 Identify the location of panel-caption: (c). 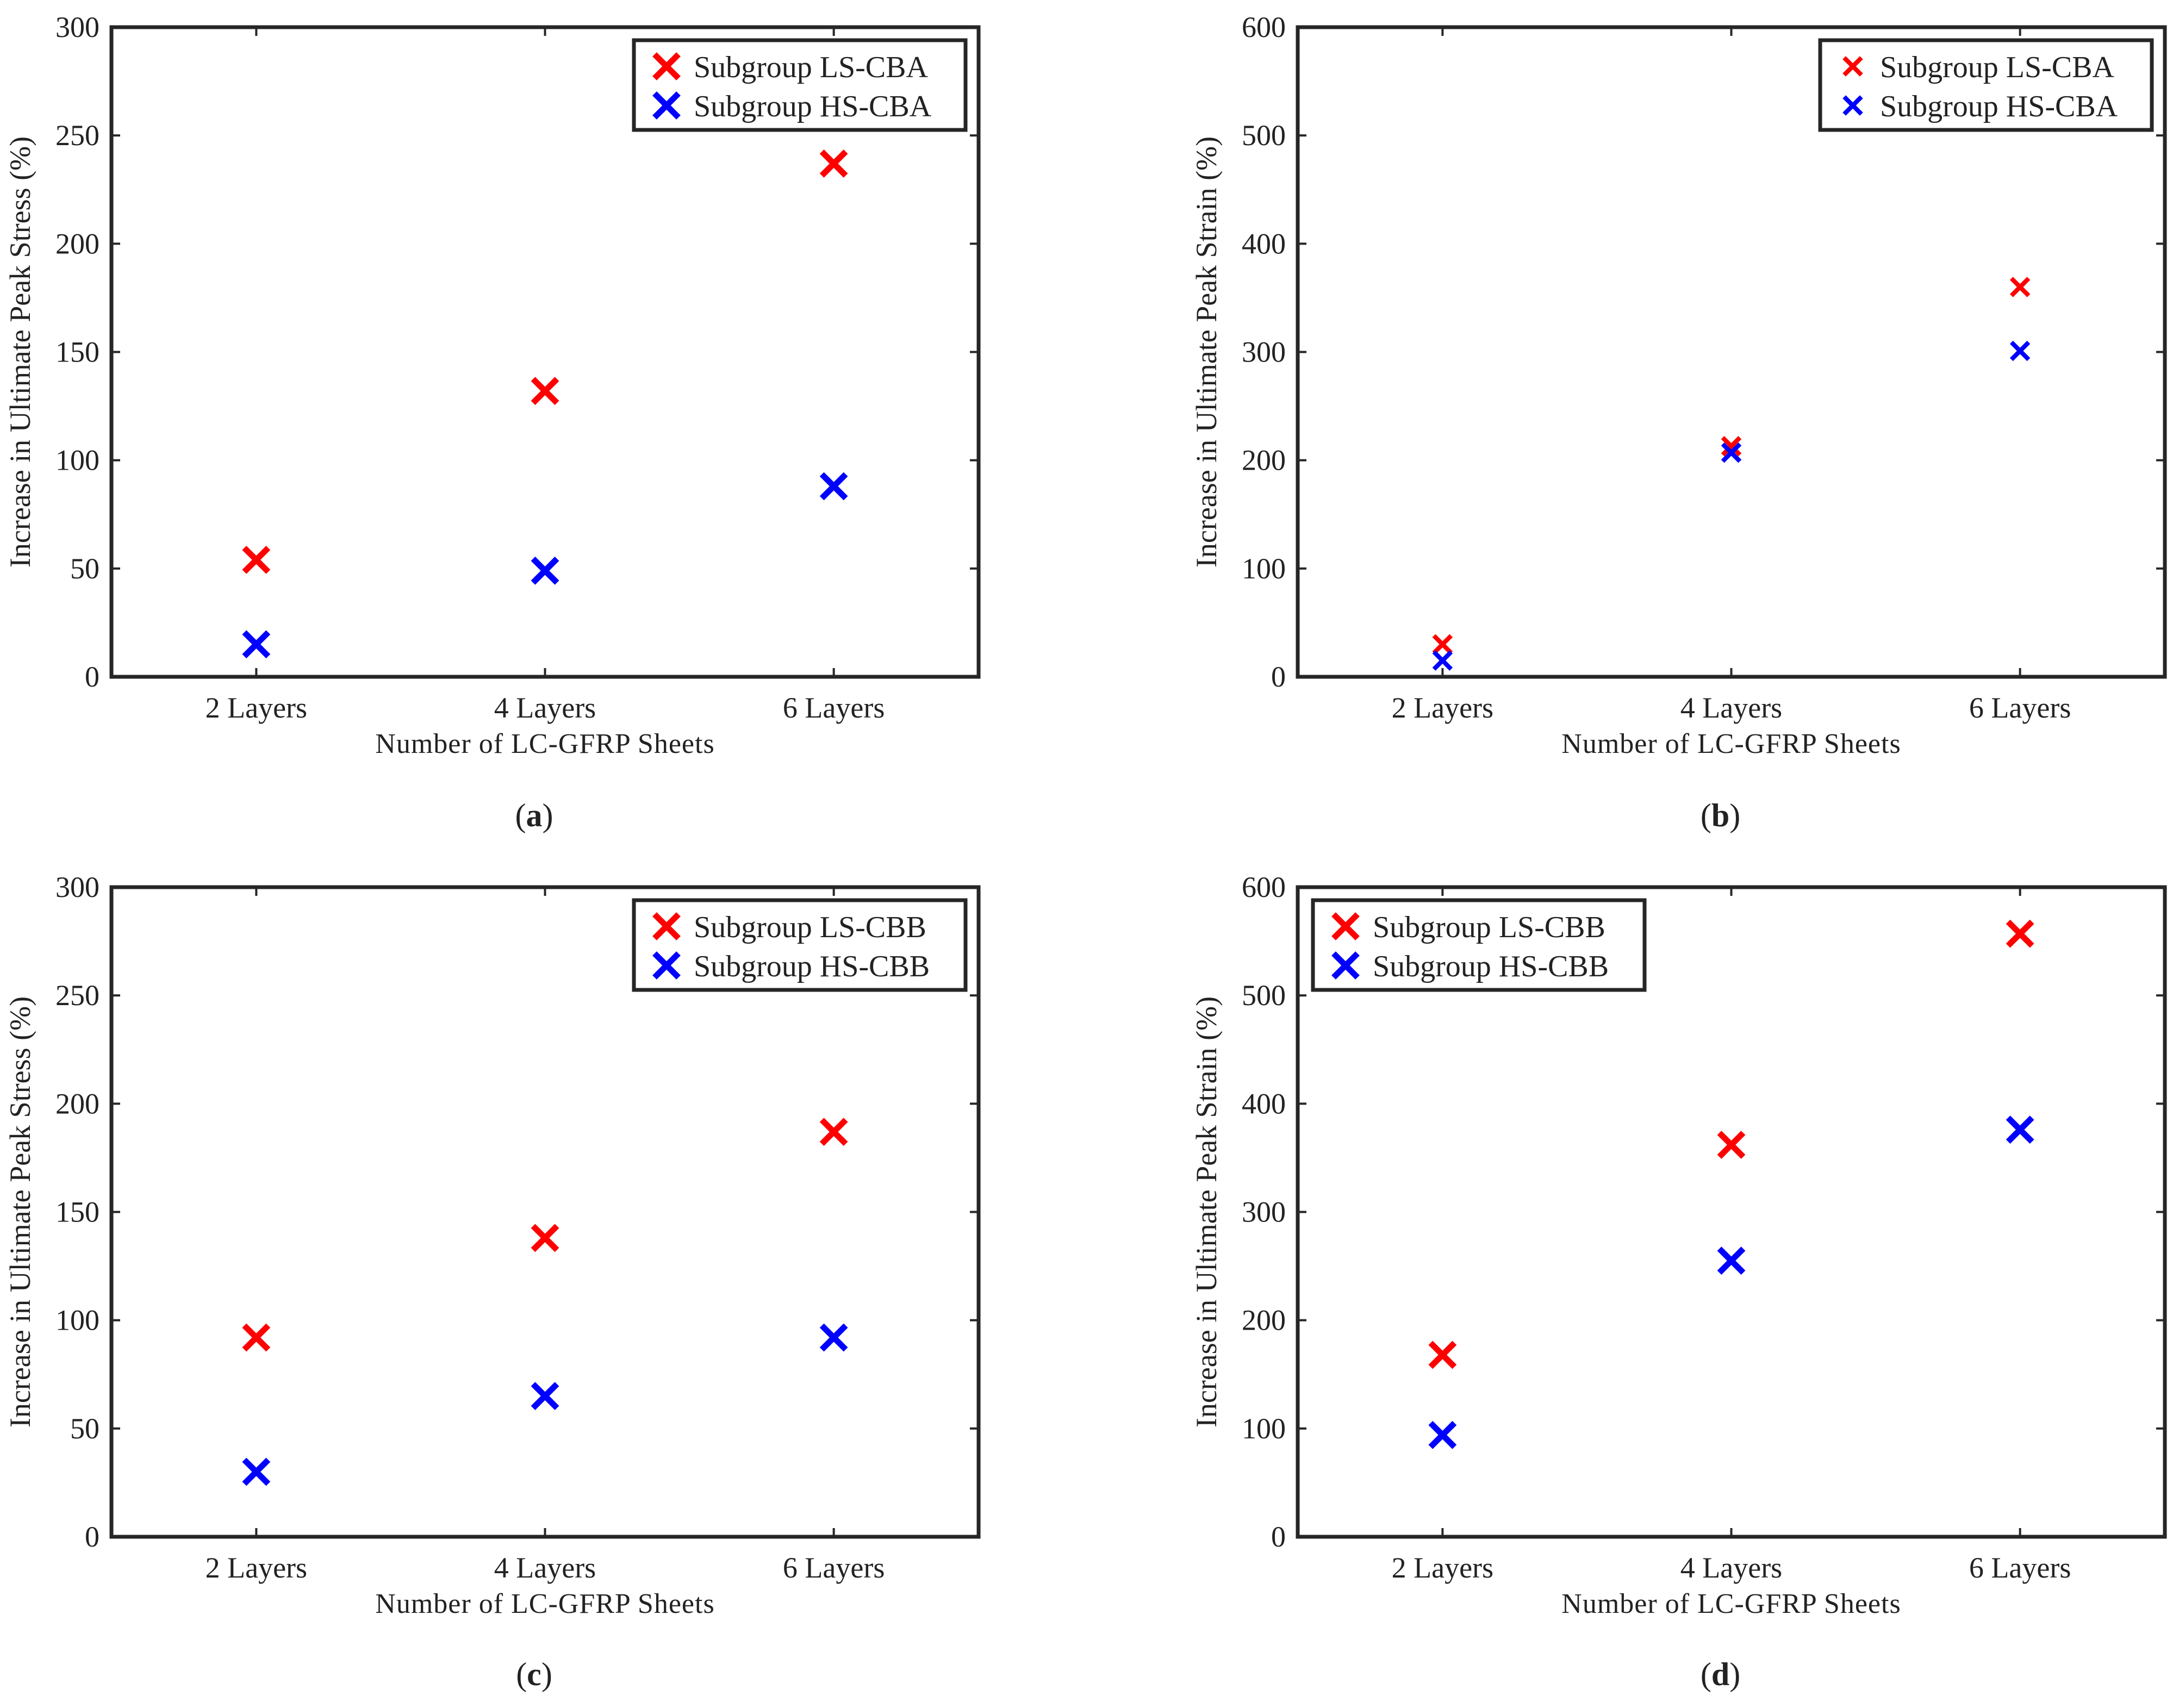
(534, 1674).